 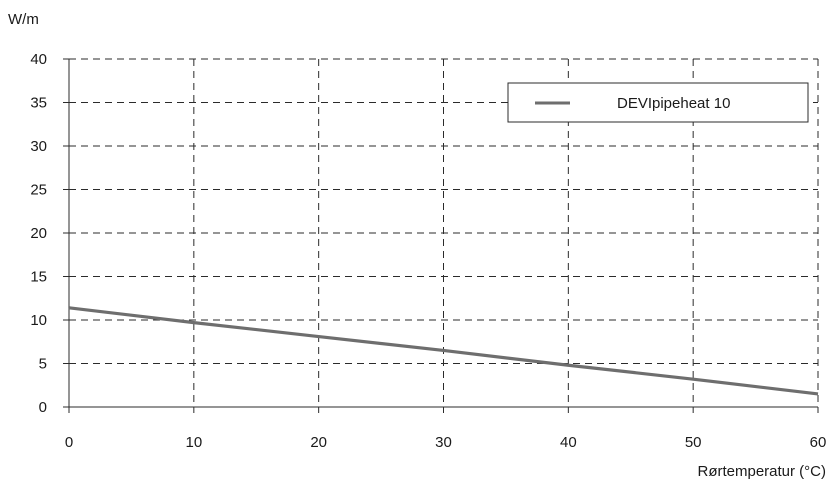 I want to click on y-tick-label: 25, so click(x=38, y=190).